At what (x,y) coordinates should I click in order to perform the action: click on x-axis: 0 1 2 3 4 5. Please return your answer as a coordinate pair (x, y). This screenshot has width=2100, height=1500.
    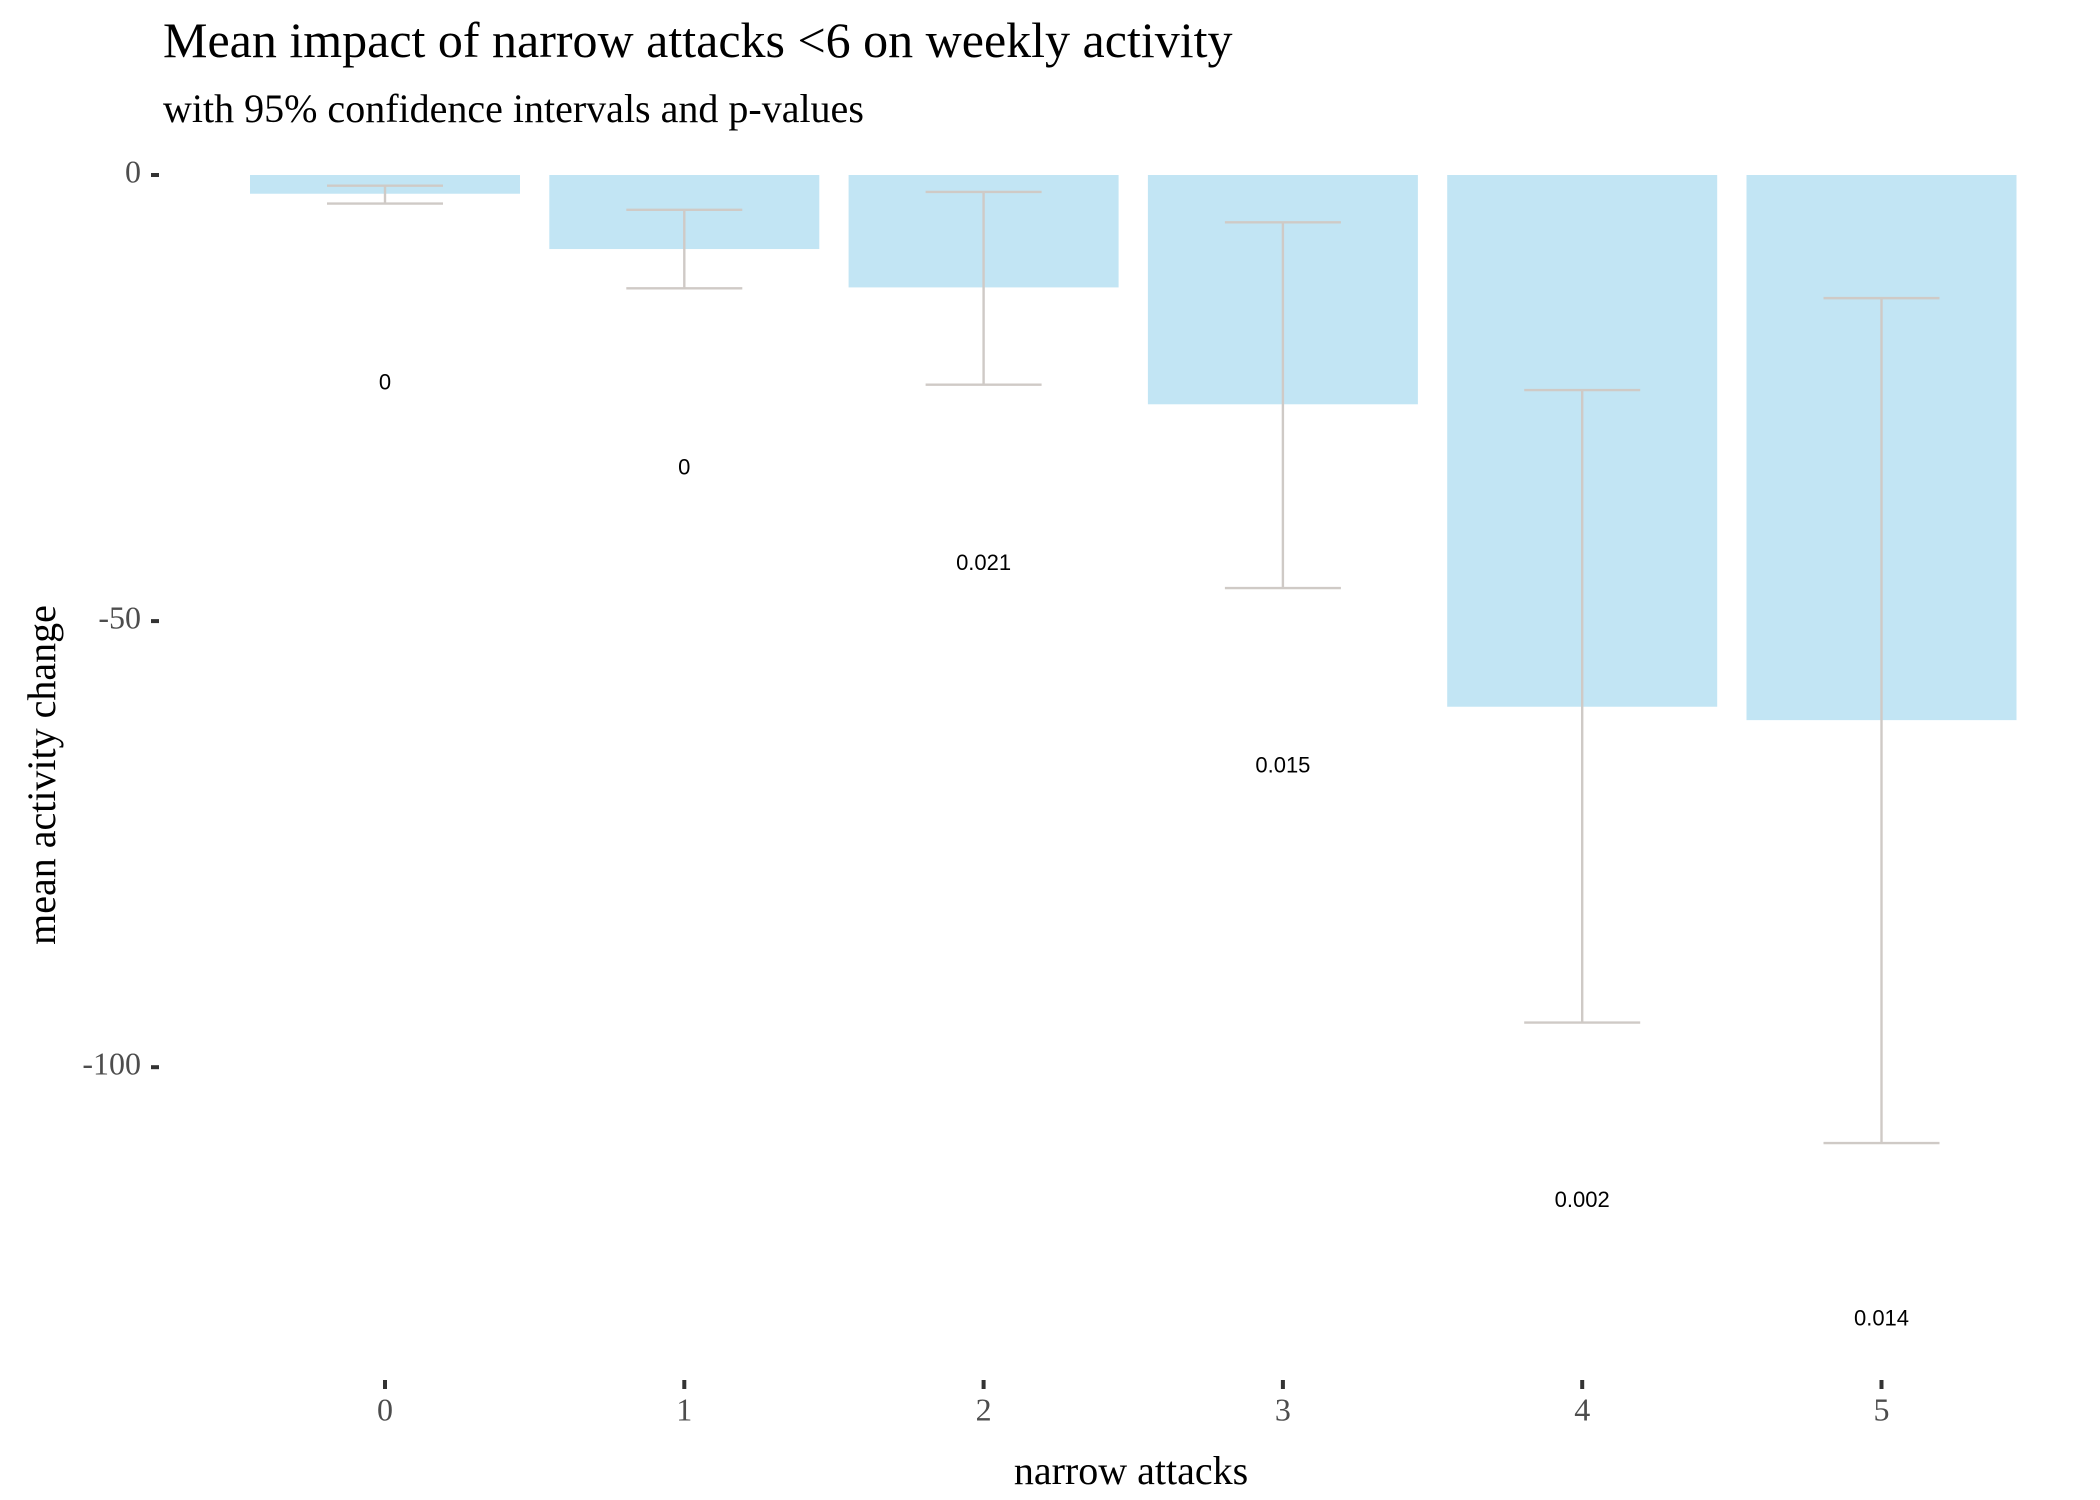
    Looking at the image, I should click on (1133, 1403).